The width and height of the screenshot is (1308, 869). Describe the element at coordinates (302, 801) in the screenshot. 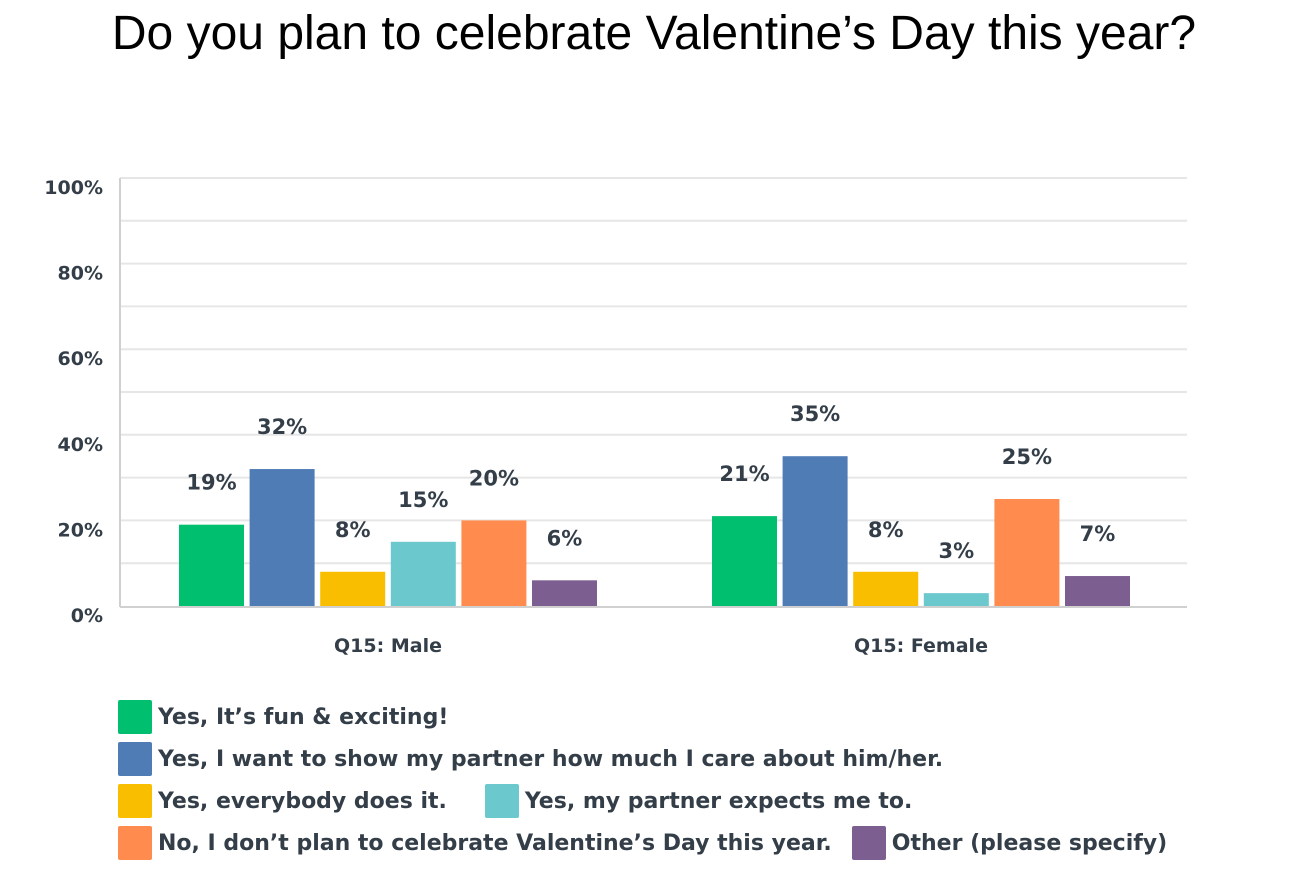

I see `legend-label: Yes, everybody does it.` at that location.